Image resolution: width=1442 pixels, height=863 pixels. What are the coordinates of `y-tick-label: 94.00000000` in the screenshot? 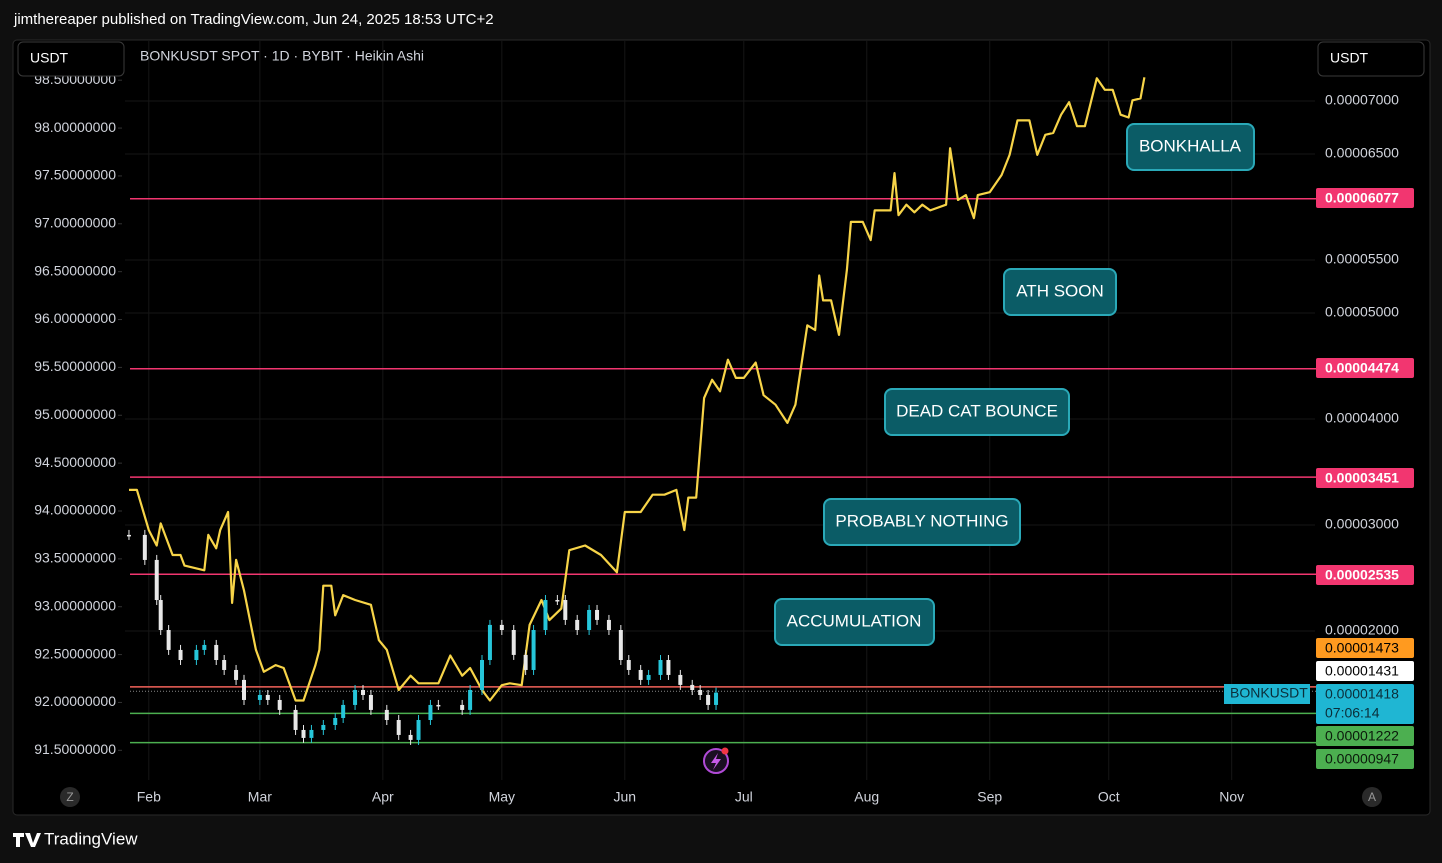 It's located at (75, 510).